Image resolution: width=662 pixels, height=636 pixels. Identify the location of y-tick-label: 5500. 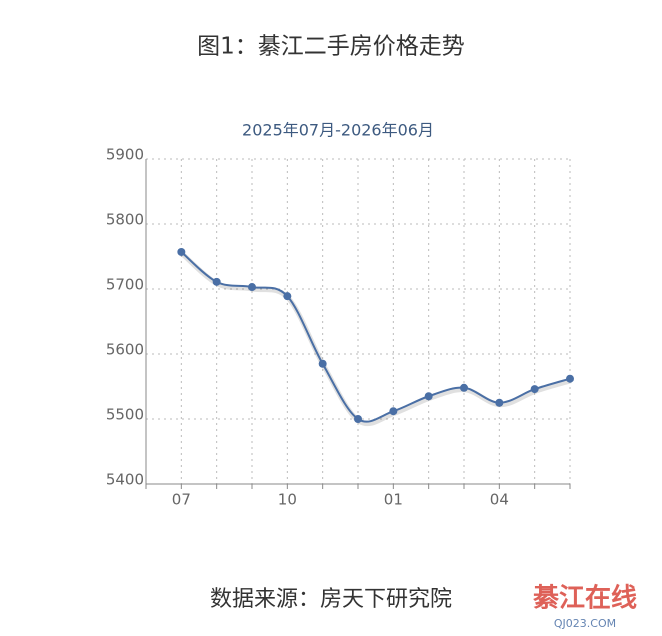
(125, 415).